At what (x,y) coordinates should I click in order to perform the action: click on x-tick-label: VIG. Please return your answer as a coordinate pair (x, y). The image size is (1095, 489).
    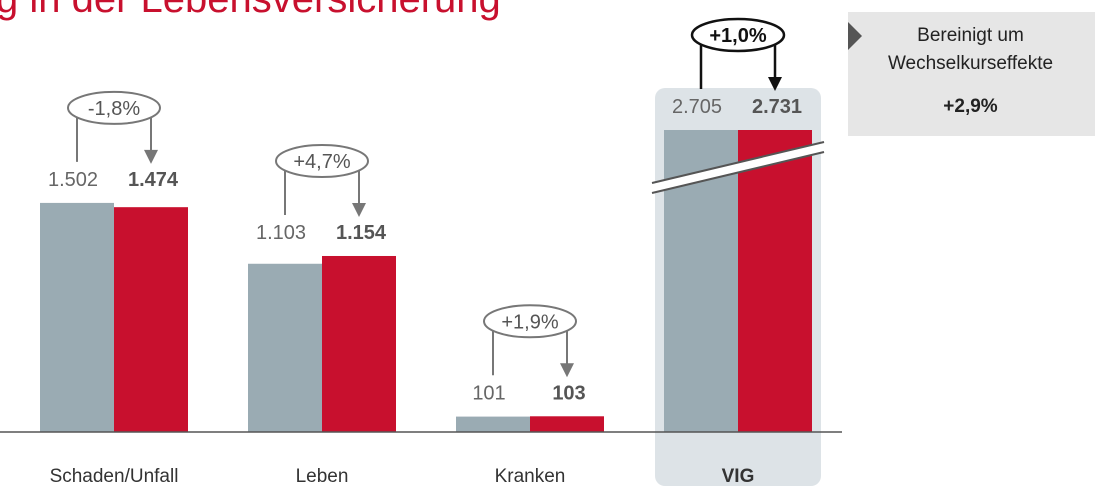
    Looking at the image, I should click on (738, 476).